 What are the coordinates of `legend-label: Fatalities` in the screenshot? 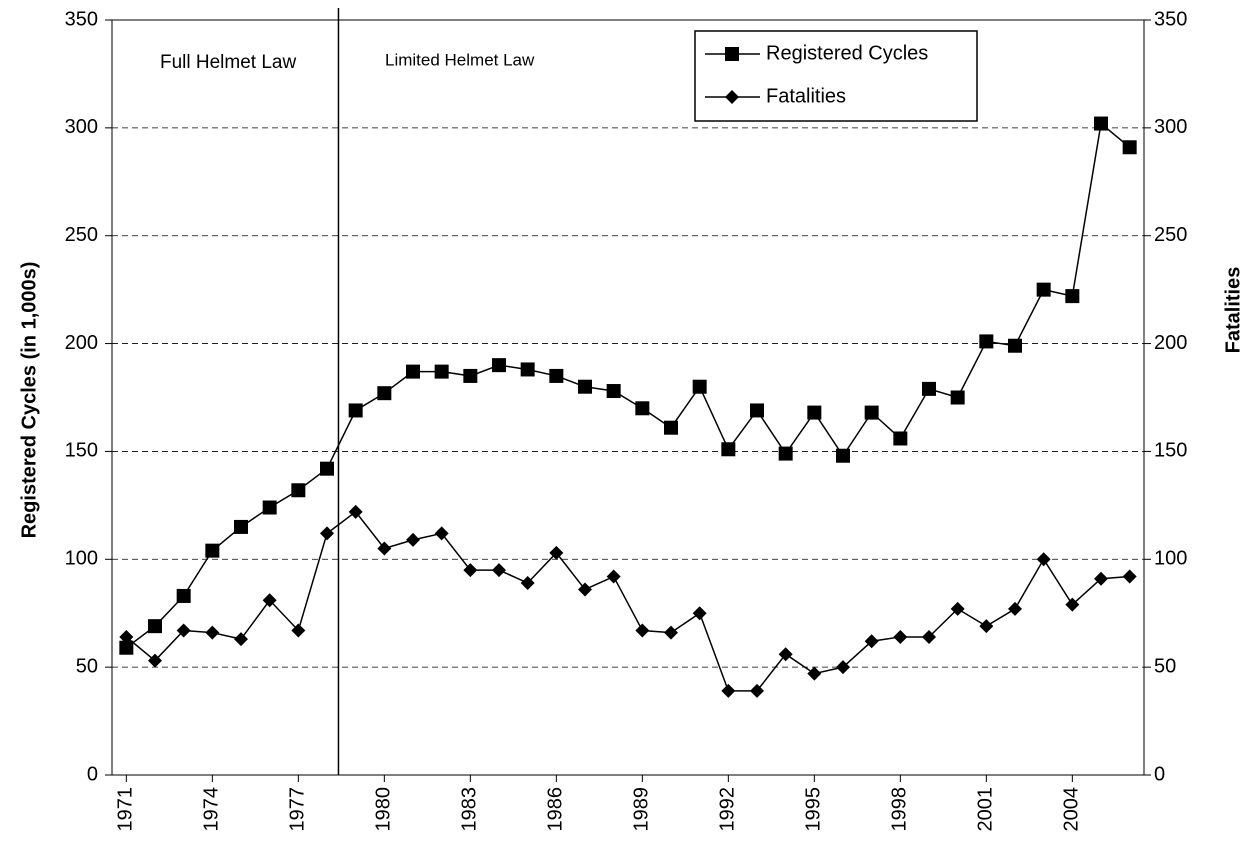 It's located at (806, 96).